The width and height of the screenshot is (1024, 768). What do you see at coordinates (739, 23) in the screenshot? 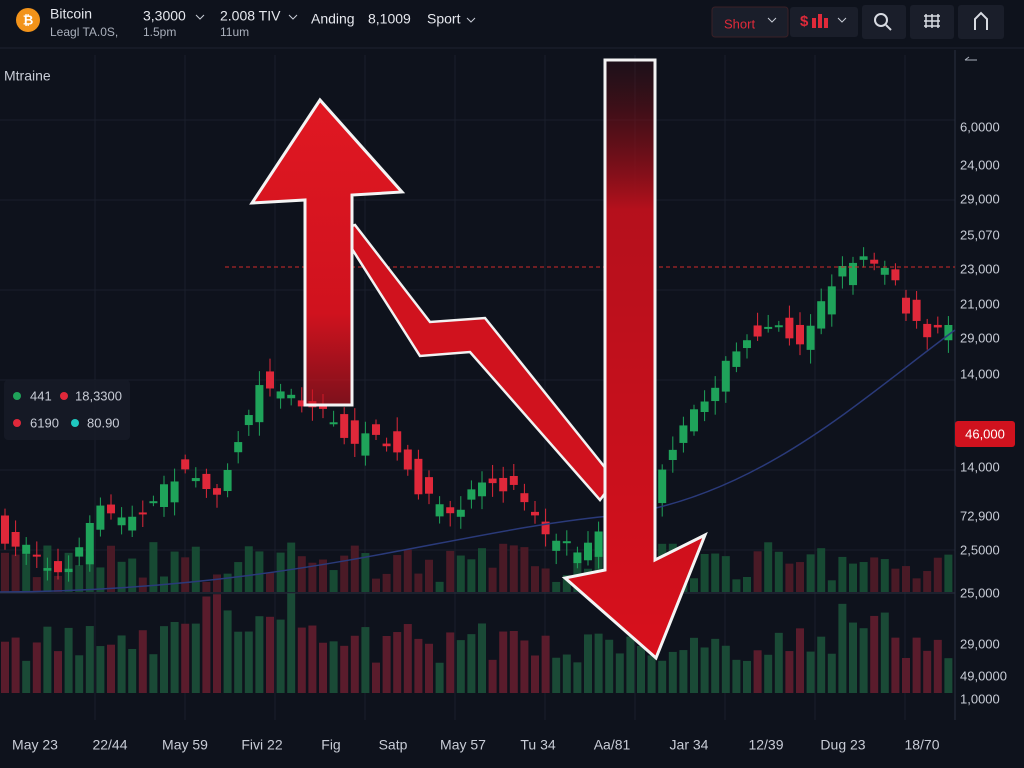
I see `short-label: Short` at bounding box center [739, 23].